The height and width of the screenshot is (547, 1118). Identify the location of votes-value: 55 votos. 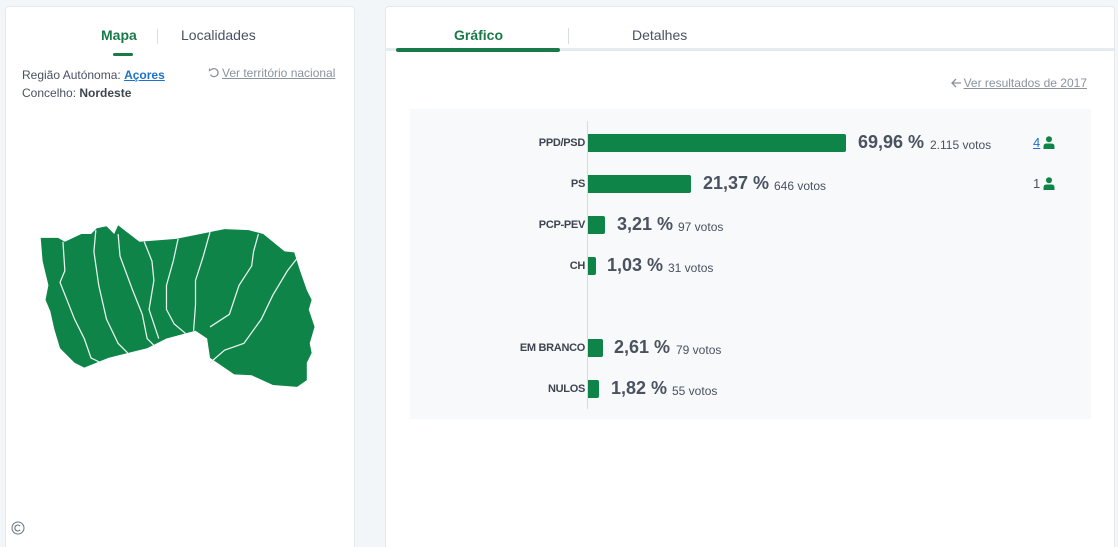
(695, 391).